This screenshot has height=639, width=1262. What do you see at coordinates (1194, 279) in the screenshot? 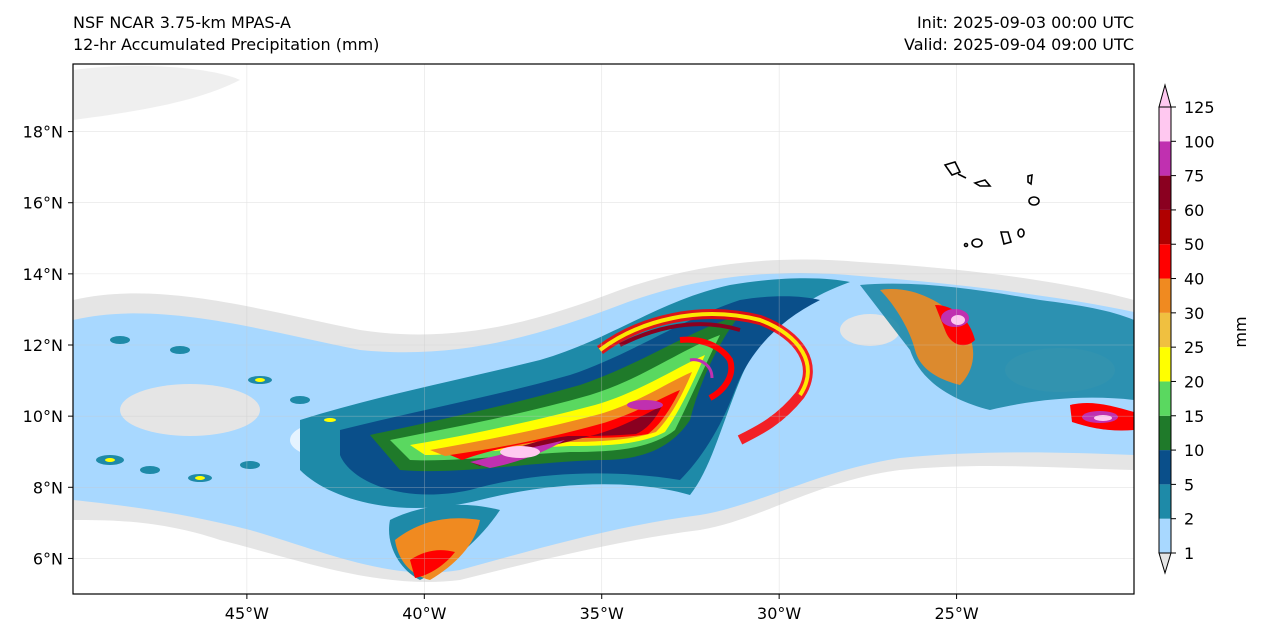
I see `colorbar-level-label: 40` at bounding box center [1194, 279].